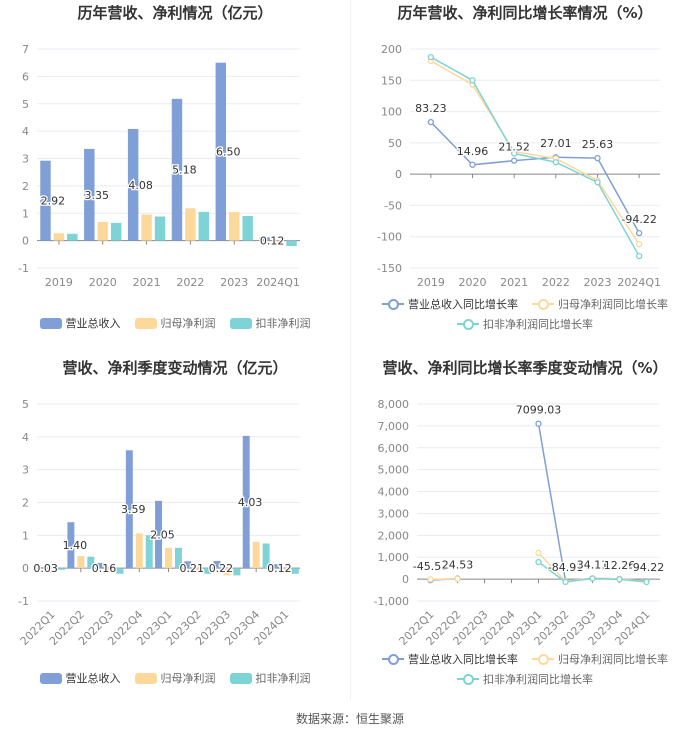  I want to click on data-label: 12.26, so click(620, 565).